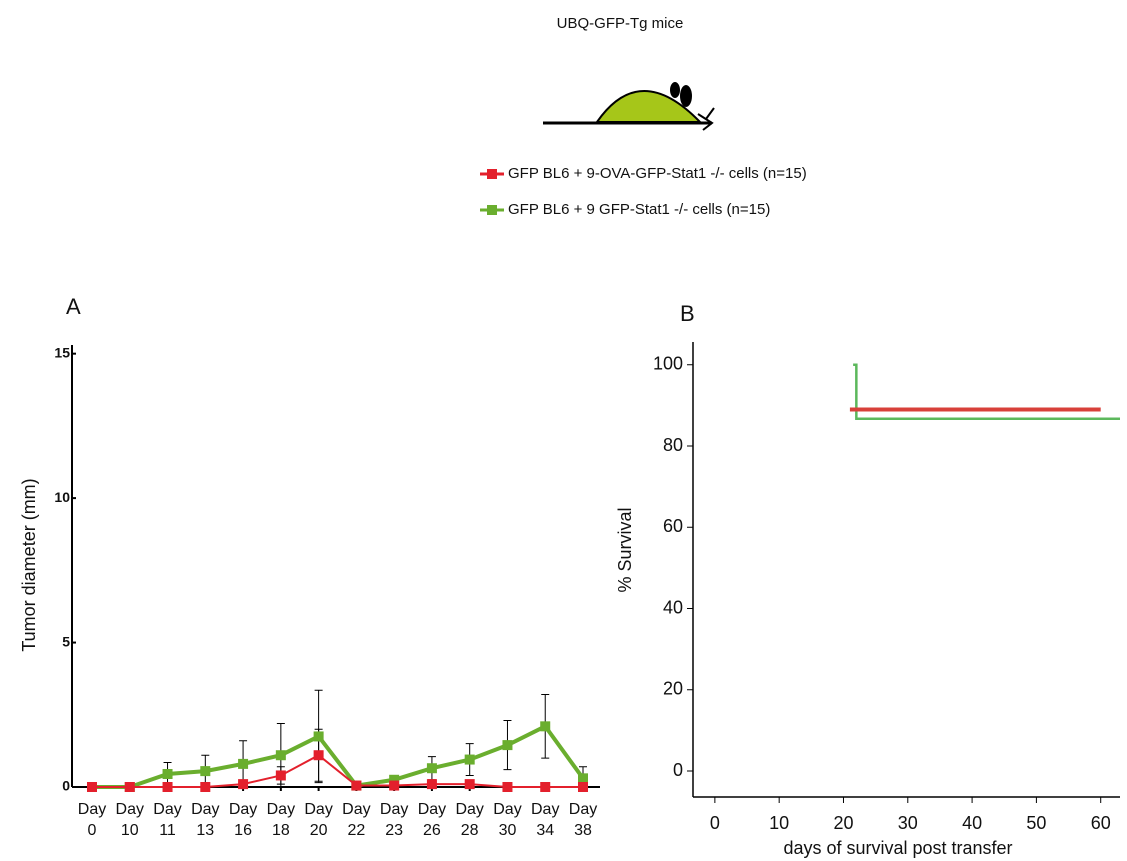 Image resolution: width=1127 pixels, height=861 pixels. Describe the element at coordinates (394, 820) in the screenshot. I see `x-tick-label: Day 23` at that location.